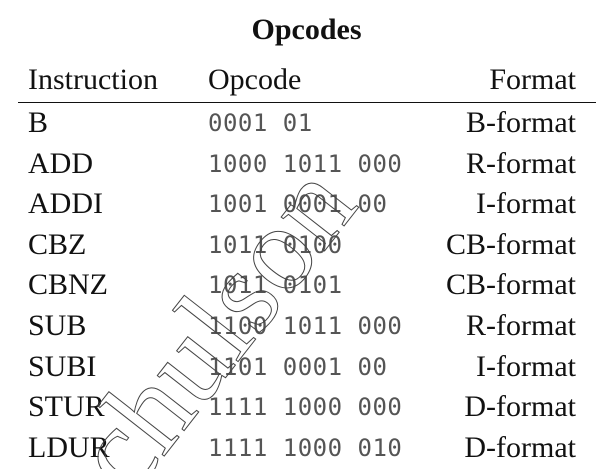 The width and height of the screenshot is (613, 469). I want to click on table-row: ADDI 1001 0001 00 I-format, so click(307, 204).